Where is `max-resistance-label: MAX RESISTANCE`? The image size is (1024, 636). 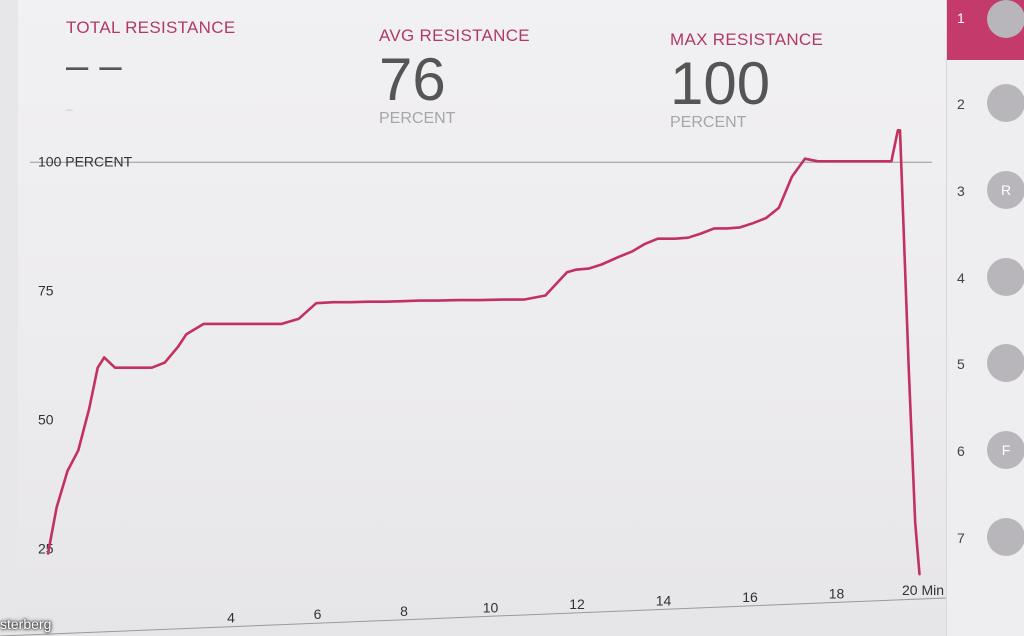
max-resistance-label: MAX RESISTANCE is located at coordinates (747, 39).